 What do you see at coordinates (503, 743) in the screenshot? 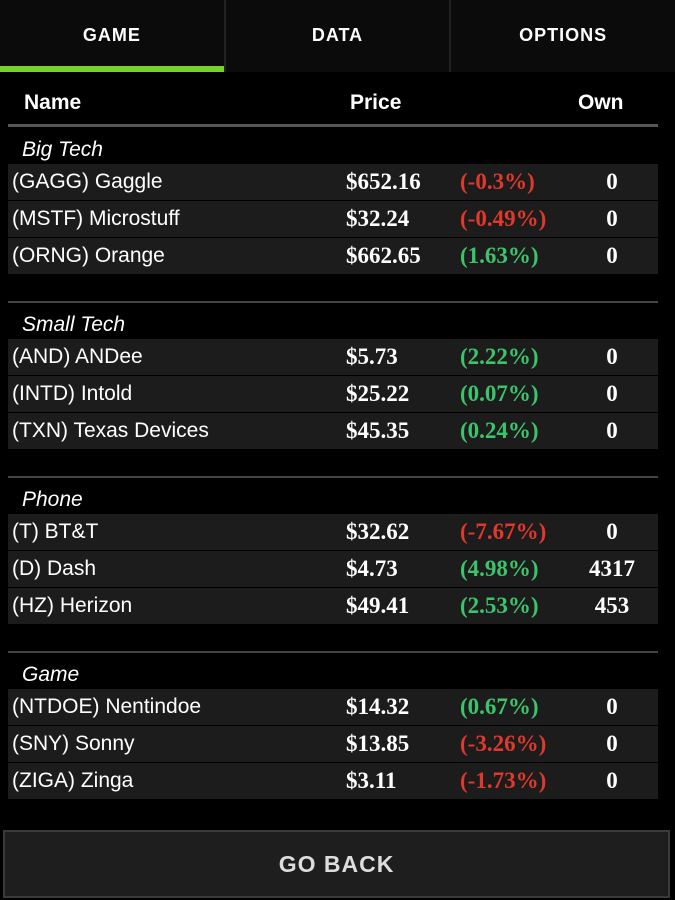
I see `stock-change: (-3.26%)` at bounding box center [503, 743].